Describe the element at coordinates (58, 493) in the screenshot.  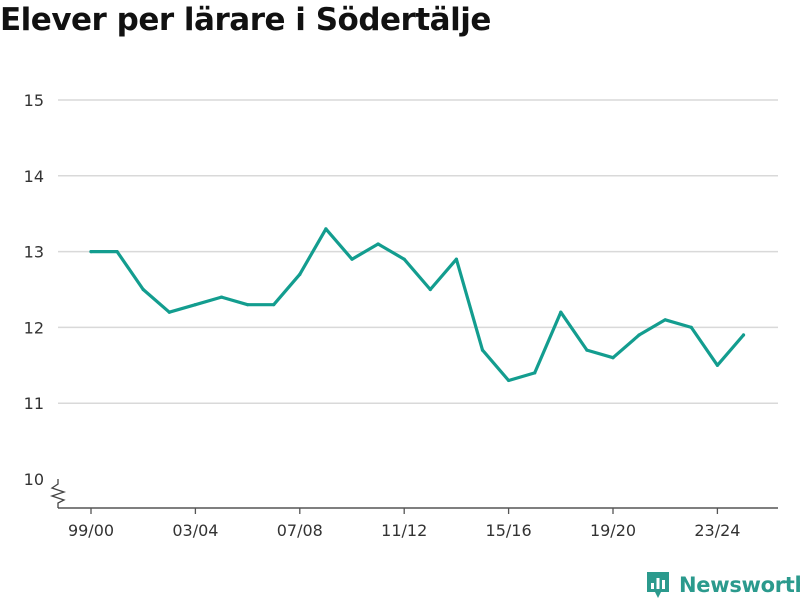
I see `axis-break-icon` at that location.